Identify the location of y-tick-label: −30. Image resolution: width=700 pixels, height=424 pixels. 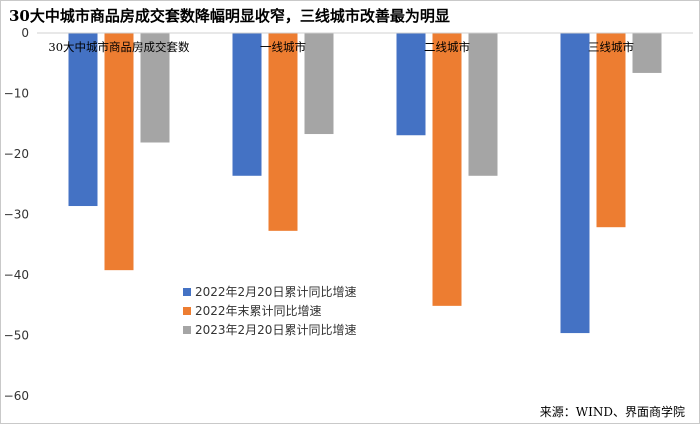
(16, 215).